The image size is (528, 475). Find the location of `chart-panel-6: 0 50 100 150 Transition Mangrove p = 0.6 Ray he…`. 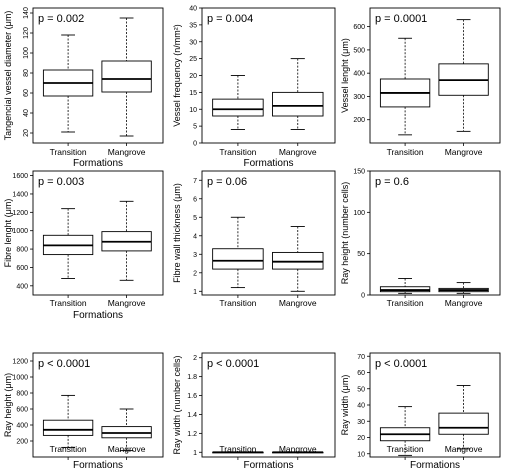

chart-panel-6: 0 50 100 150 Transition Mangrove p = 0.6 Ray he… is located at coordinates (420, 238).